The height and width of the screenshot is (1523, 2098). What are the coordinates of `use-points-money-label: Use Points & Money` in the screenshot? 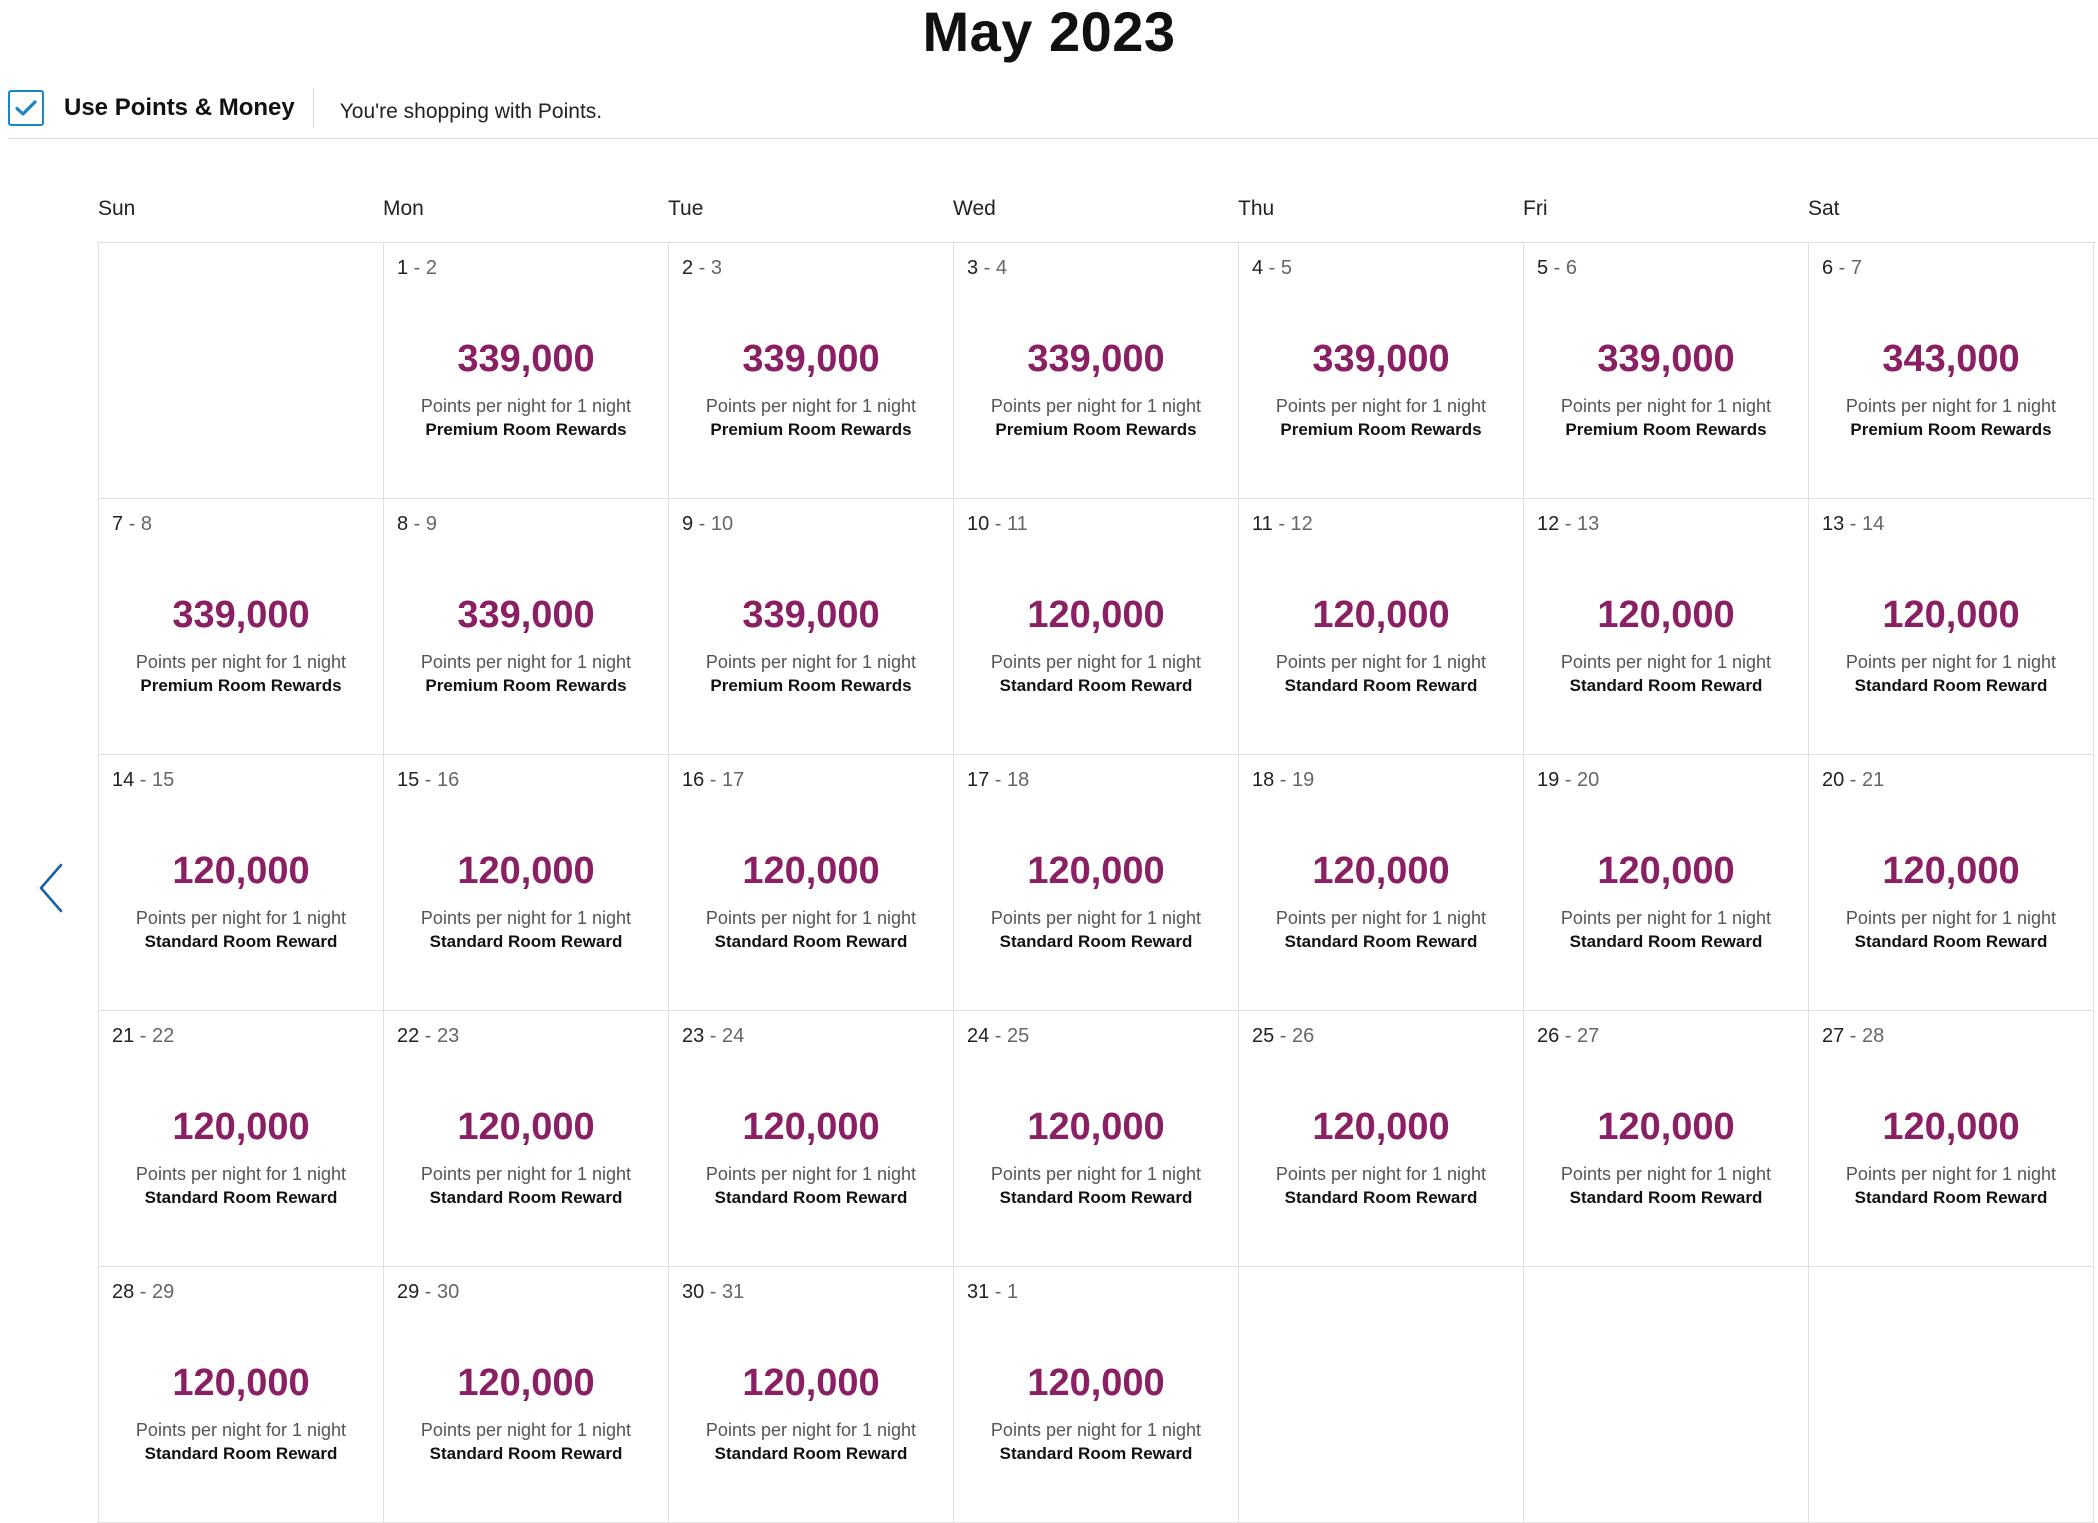 It's located at (179, 107).